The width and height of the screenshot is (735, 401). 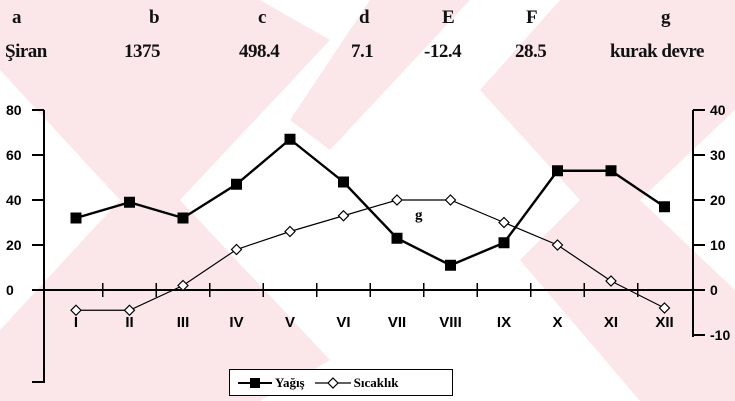 What do you see at coordinates (26, 51) in the screenshot?
I see `station-name: Şiran` at bounding box center [26, 51].